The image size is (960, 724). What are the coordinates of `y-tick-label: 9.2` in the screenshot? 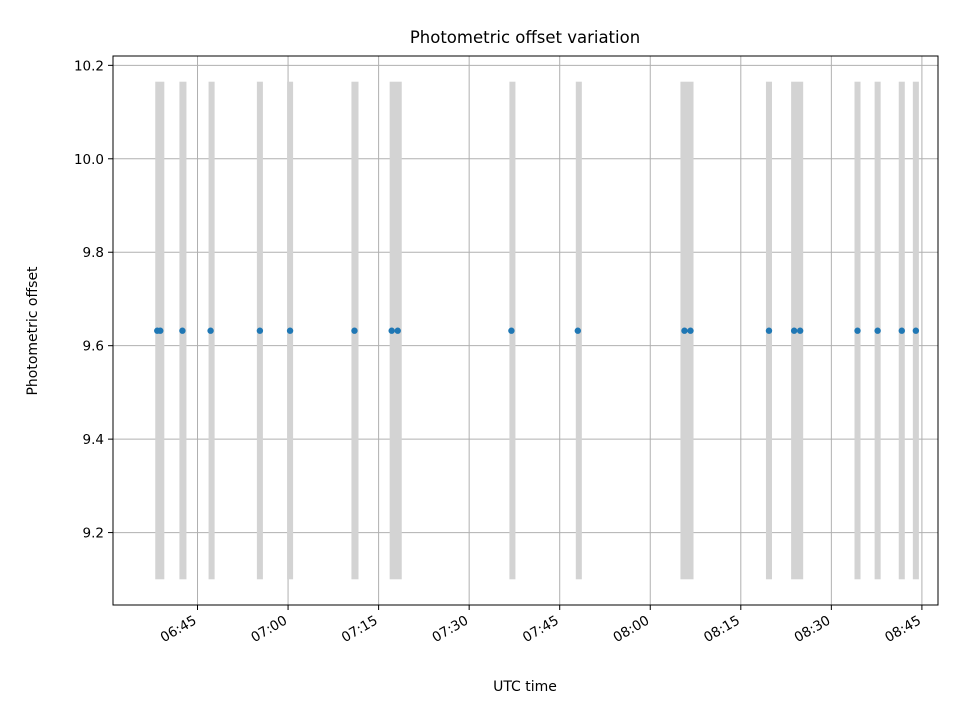 It's located at (93, 534).